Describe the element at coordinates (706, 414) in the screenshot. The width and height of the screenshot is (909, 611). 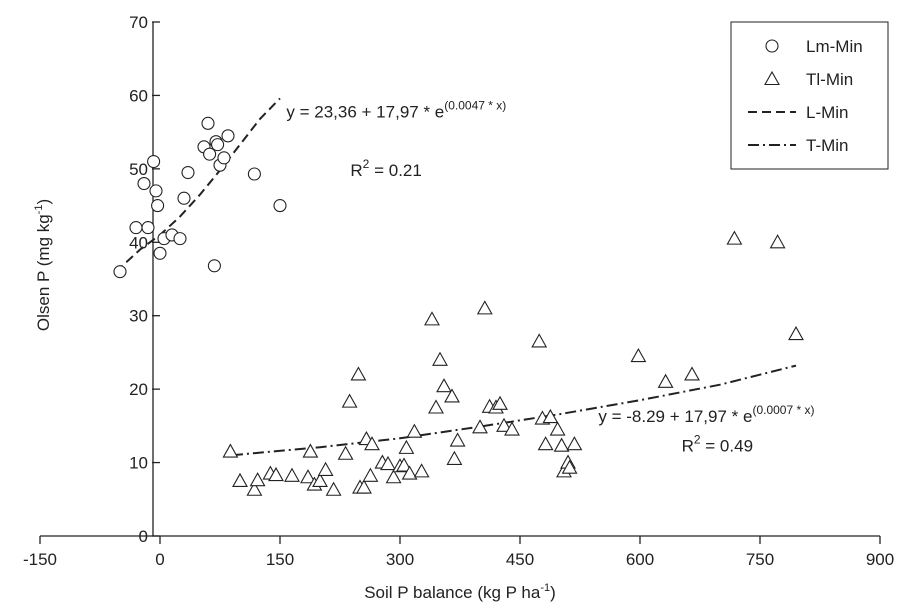
I see `annotation-eq2: y = -8.29 + 17,97 * e(0.0007 * x)` at that location.